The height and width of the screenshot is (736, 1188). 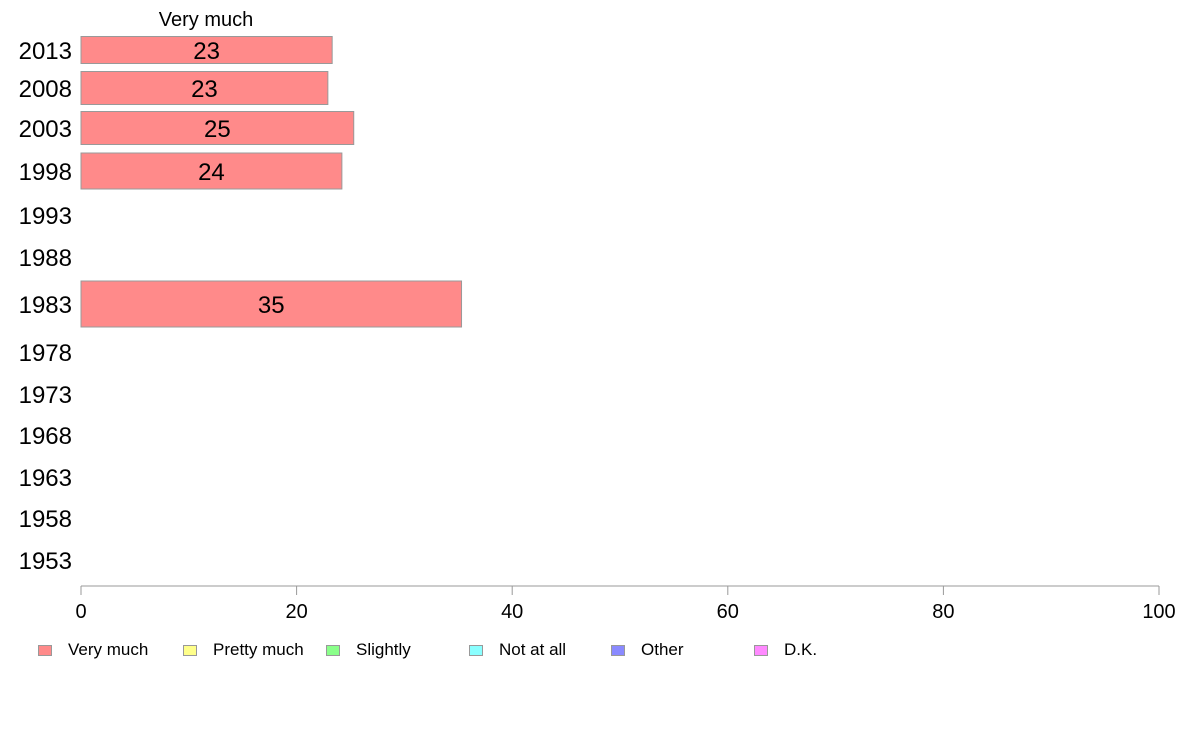 What do you see at coordinates (45, 129) in the screenshot?
I see `y-tick-label: 2003` at bounding box center [45, 129].